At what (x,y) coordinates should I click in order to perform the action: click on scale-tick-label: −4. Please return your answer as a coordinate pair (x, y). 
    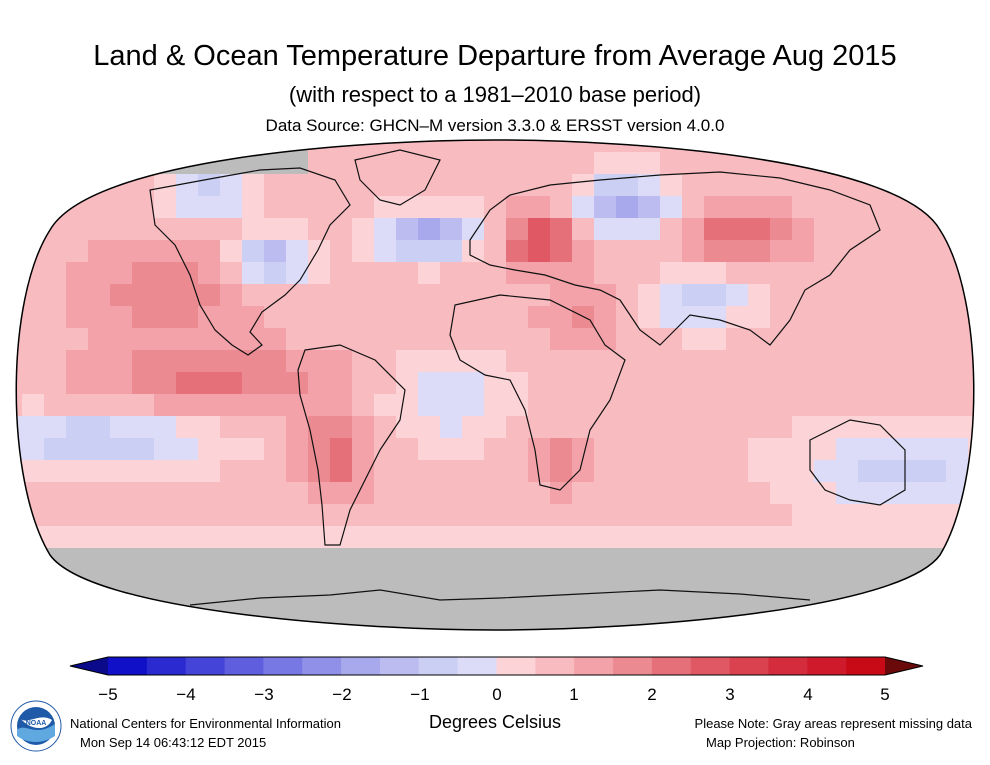
    Looking at the image, I should click on (186, 694).